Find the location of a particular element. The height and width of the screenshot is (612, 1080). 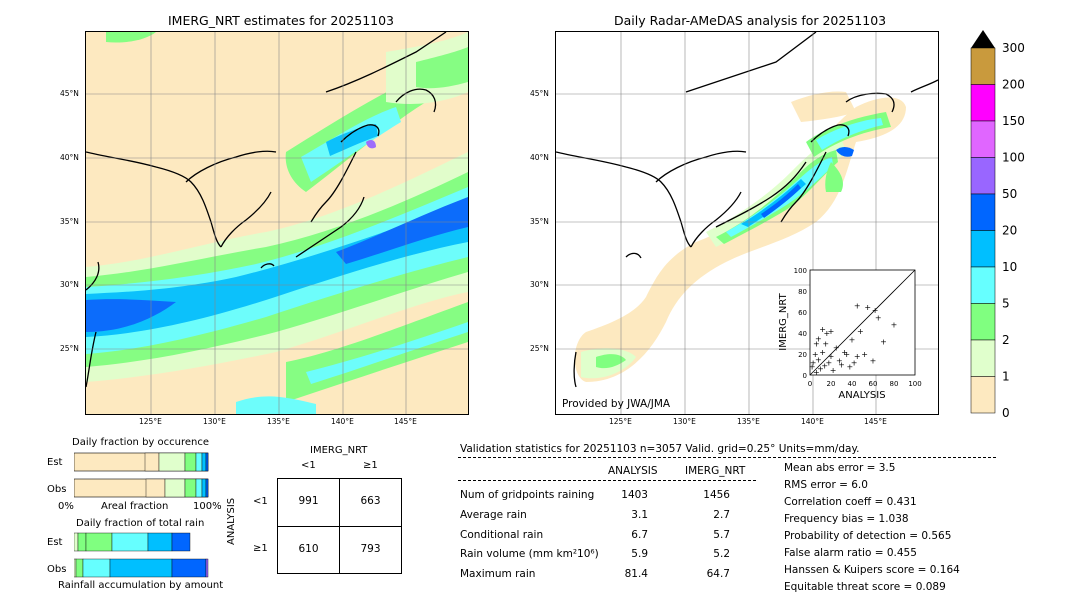

score-line: False alarm ratio = 0.455 is located at coordinates (850, 553).